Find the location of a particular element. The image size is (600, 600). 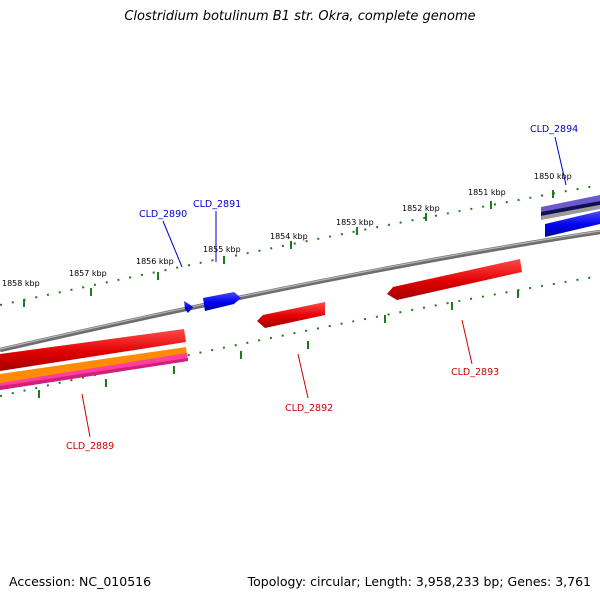

label-cld-2890: CLD_2890 is located at coordinates (163, 214).